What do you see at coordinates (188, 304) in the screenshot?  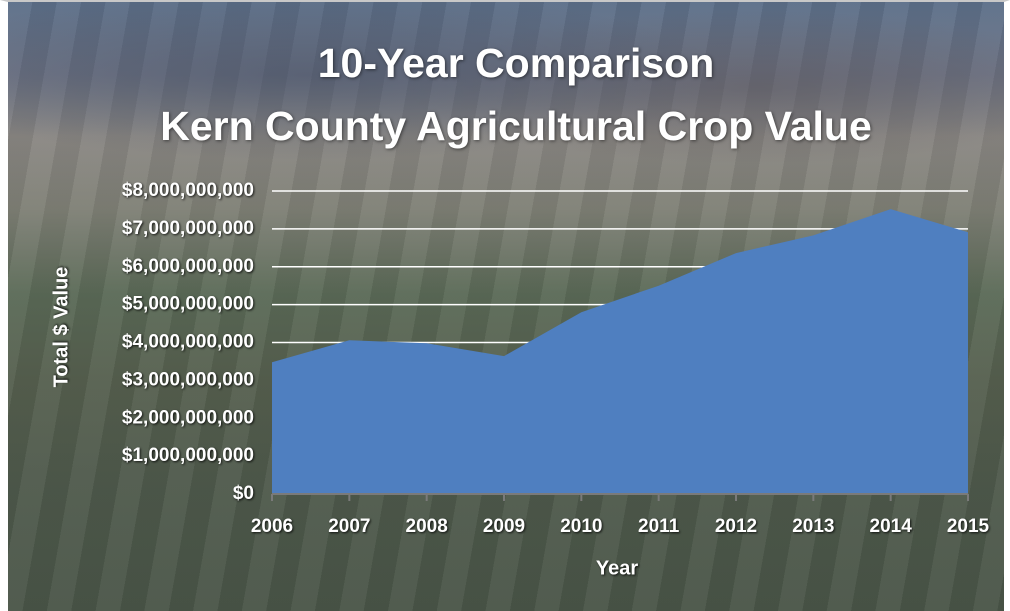 I see `y-tick-label: $5,000,000,000` at bounding box center [188, 304].